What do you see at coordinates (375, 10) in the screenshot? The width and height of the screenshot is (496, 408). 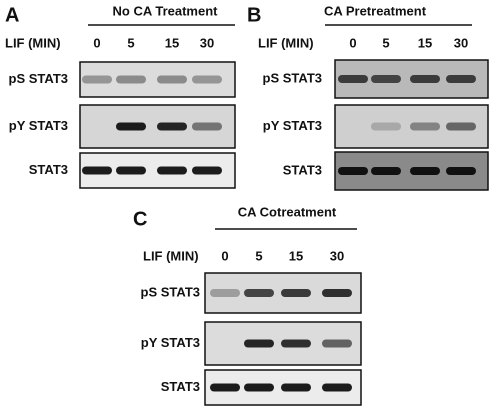 I see `panel-title: CA Pretreatment` at bounding box center [375, 10].